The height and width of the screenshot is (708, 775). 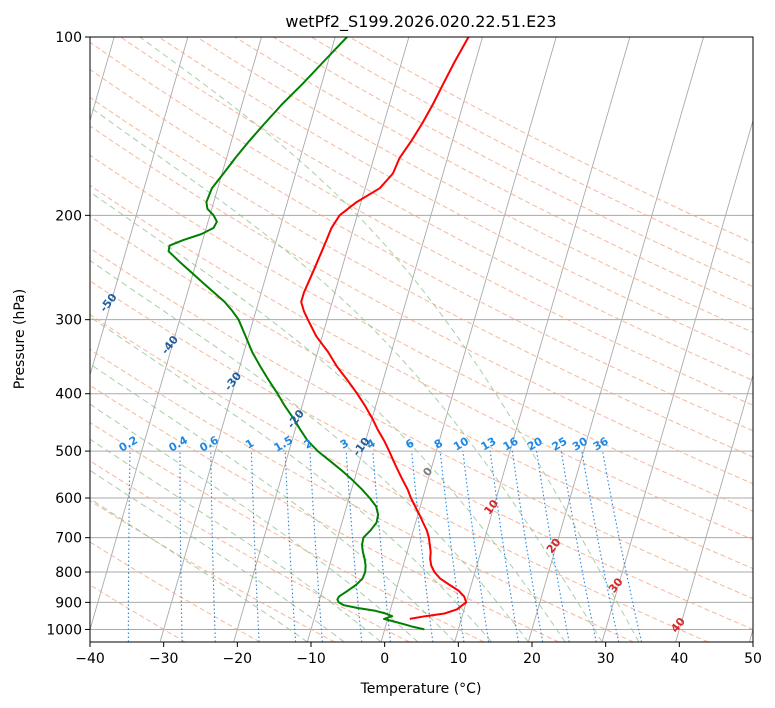 What do you see at coordinates (170, 345) in the screenshot?
I see `dry-adiabat-label: -40` at bounding box center [170, 345].